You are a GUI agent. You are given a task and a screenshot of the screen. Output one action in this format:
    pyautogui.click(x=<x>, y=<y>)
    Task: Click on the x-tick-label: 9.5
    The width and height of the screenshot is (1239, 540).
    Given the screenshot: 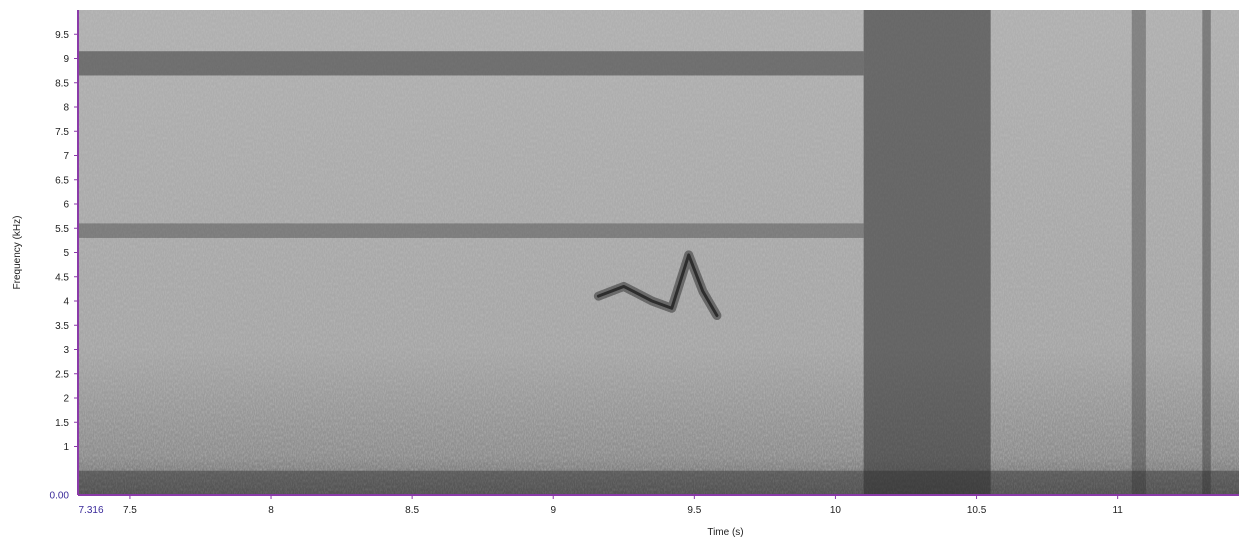 What is the action you would take?
    pyautogui.click(x=694, y=510)
    